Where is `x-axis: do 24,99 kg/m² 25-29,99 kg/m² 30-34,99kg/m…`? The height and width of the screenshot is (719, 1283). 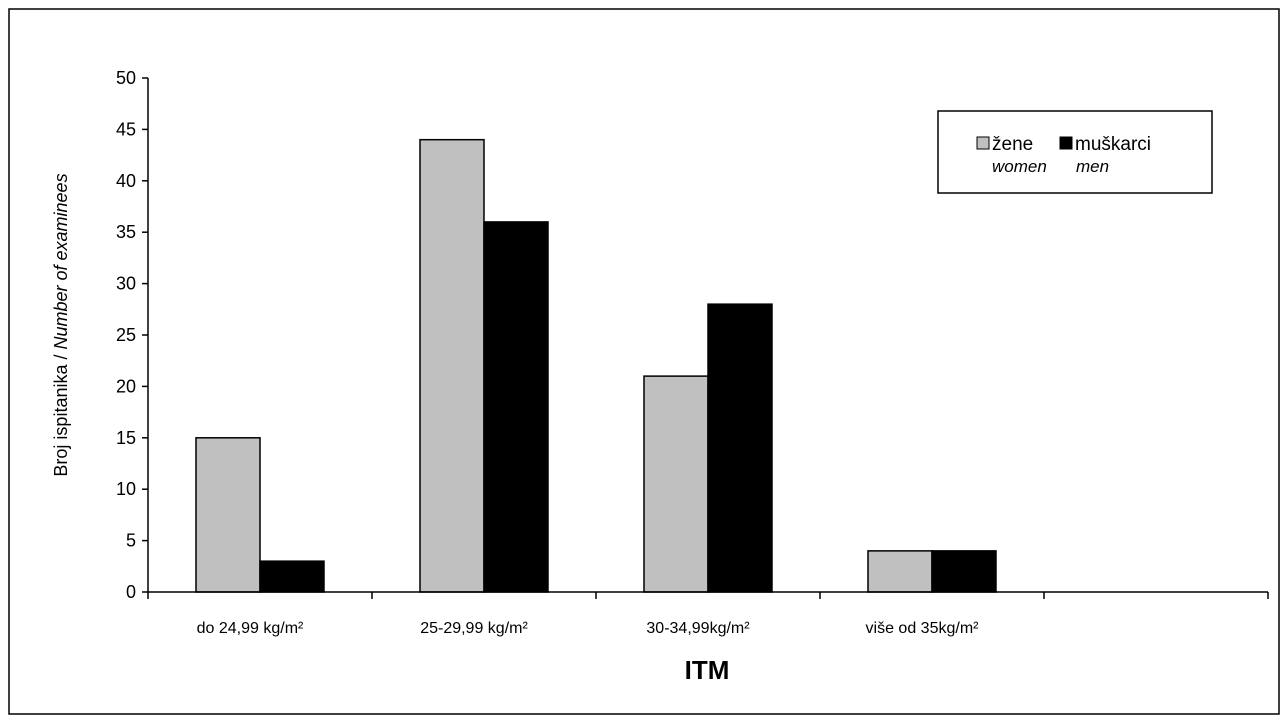 x-axis: do 24,99 kg/m² 25-29,99 kg/m² 30-34,99kg/m… is located at coordinates (708, 614).